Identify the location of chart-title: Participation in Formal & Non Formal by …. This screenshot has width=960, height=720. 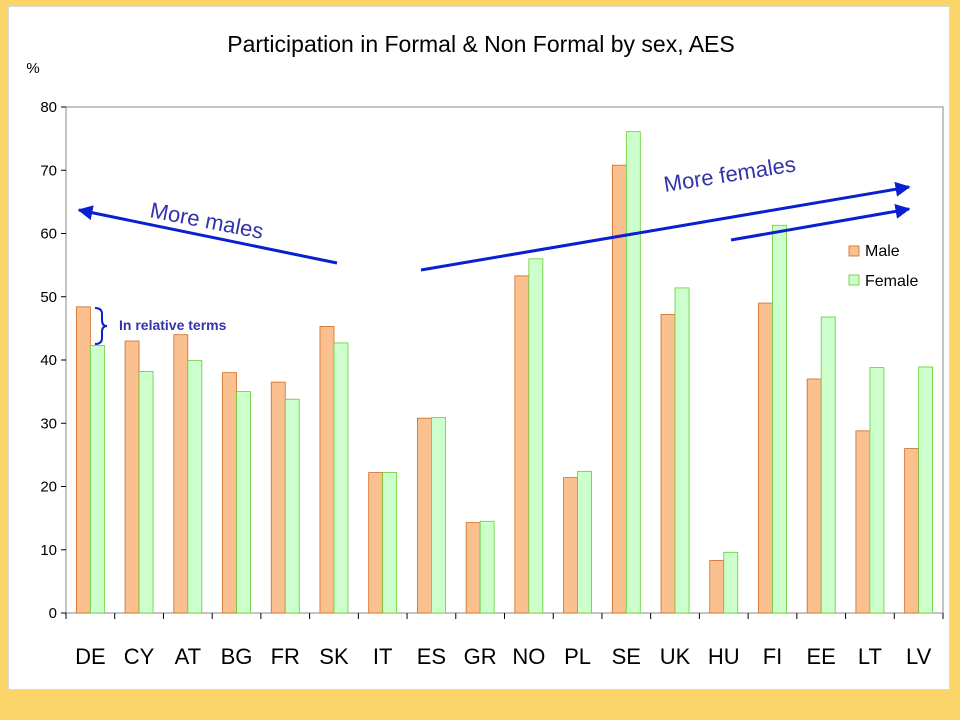
(480, 44).